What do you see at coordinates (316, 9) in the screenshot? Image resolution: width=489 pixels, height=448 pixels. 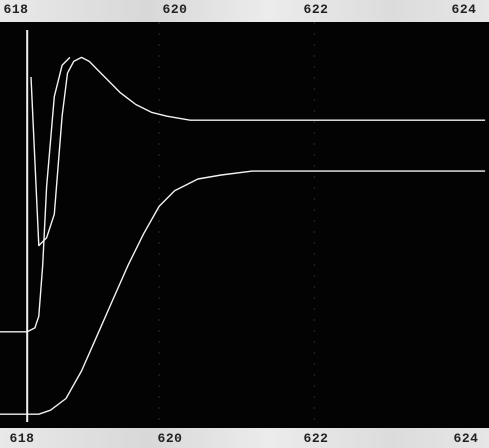 I see `top-tick-label-622: 622` at bounding box center [316, 9].